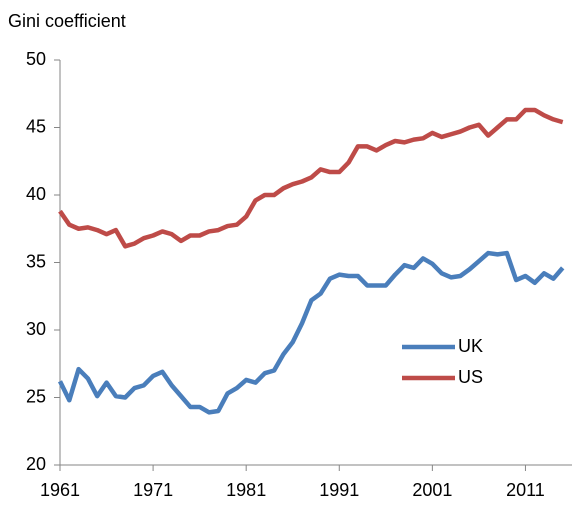 This screenshot has width=574, height=511. What do you see at coordinates (36, 261) in the screenshot?
I see `y-tick-label: 35` at bounding box center [36, 261].